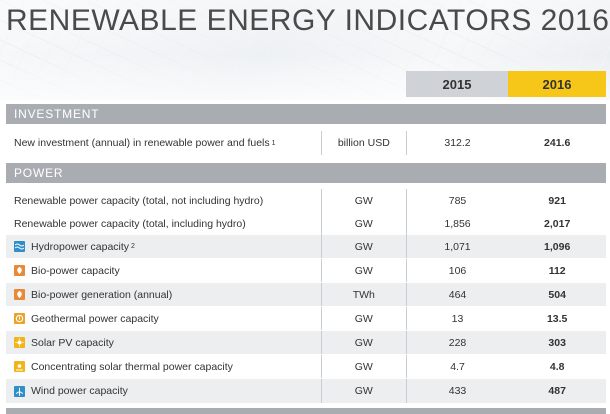 The image size is (610, 414). Describe the element at coordinates (557, 200) in the screenshot. I see `value-2016: 921` at that location.